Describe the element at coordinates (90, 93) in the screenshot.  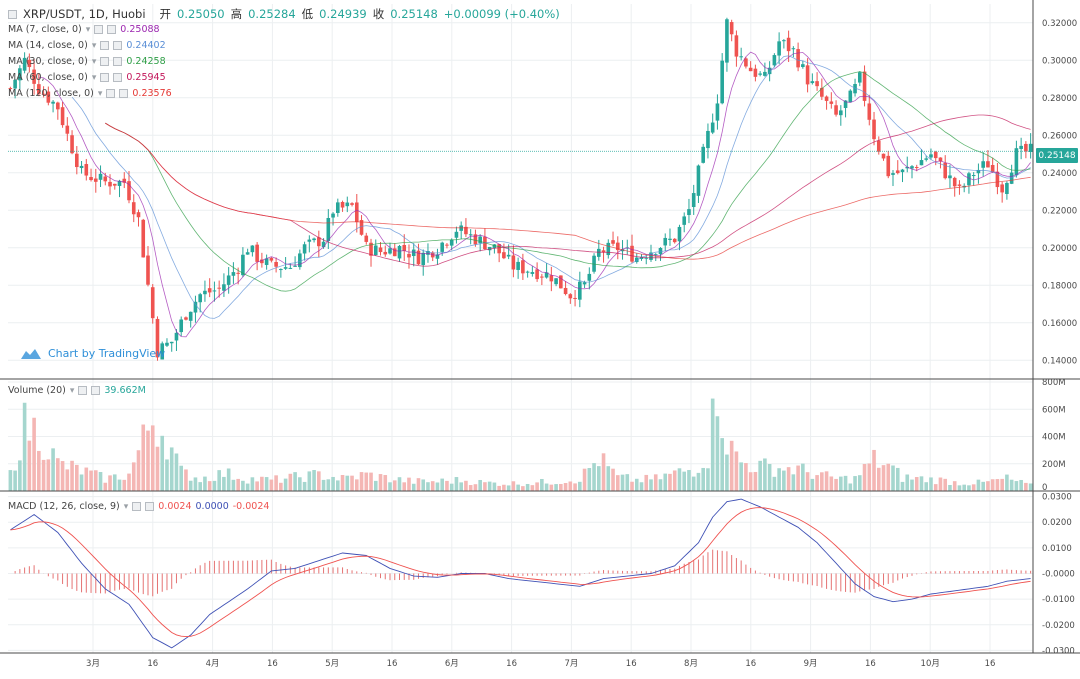
I see `legend-ma120: MA (120, close, 0) ▾ 0.23576` at that location.